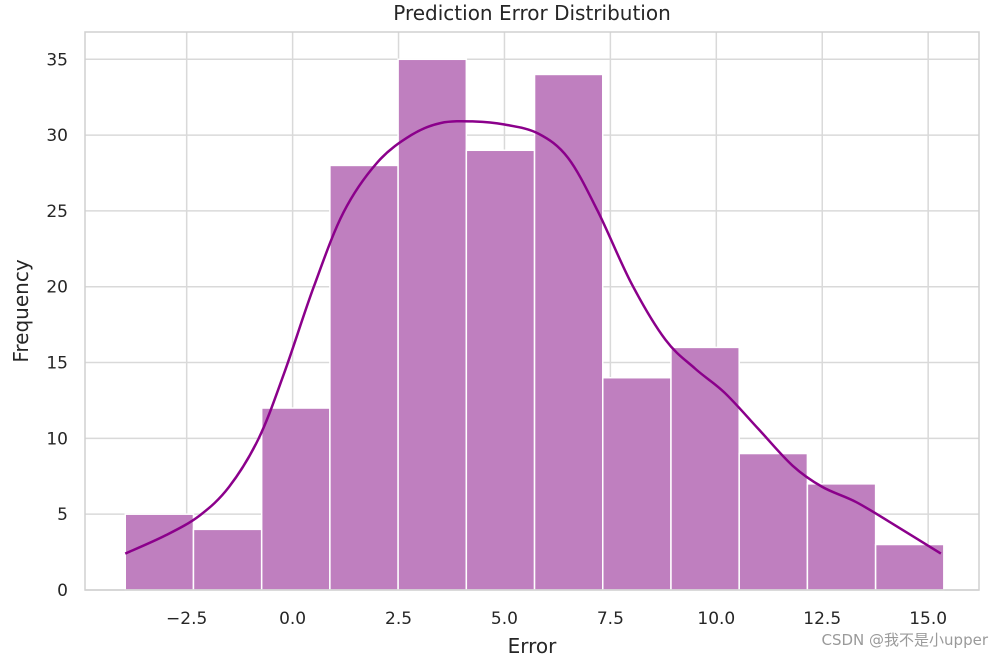 Image resolution: width=994 pixels, height=657 pixels. Describe the element at coordinates (57, 439) in the screenshot. I see `y-tick-label: 10` at that location.